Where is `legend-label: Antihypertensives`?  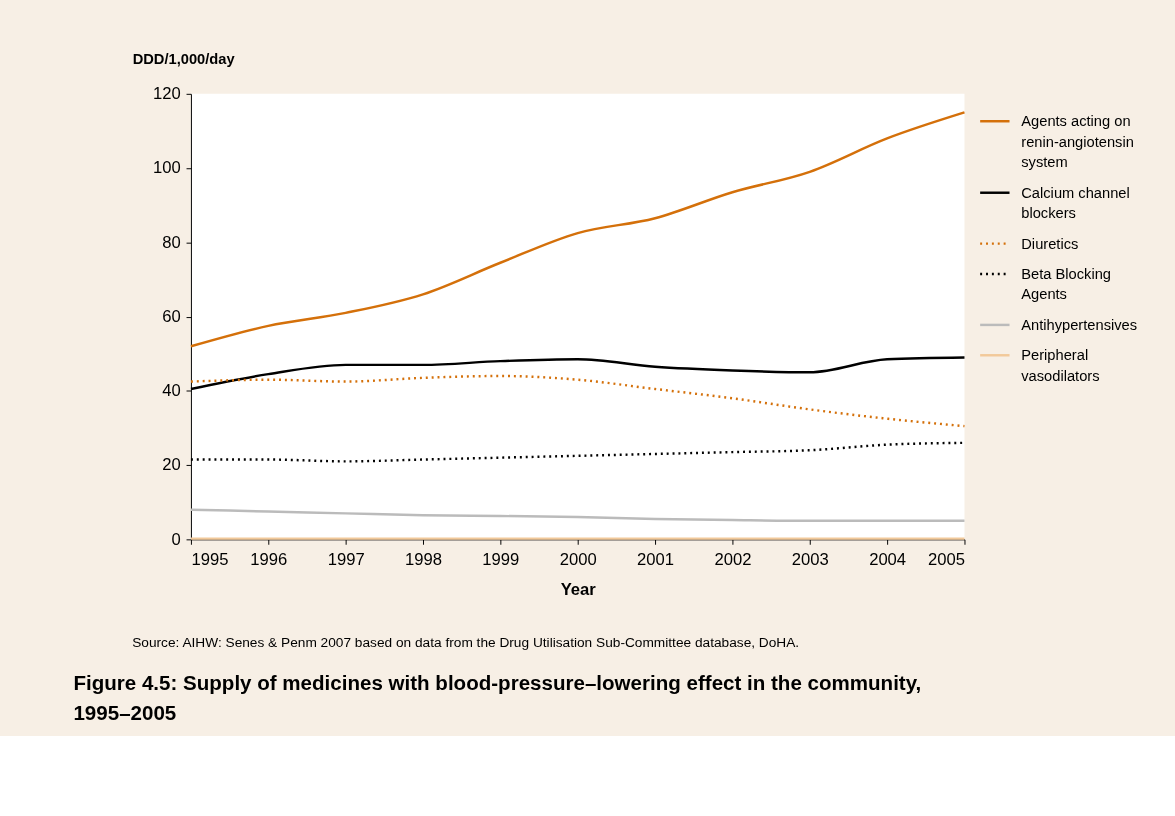 legend-label: Antihypertensives is located at coordinates (1079, 324).